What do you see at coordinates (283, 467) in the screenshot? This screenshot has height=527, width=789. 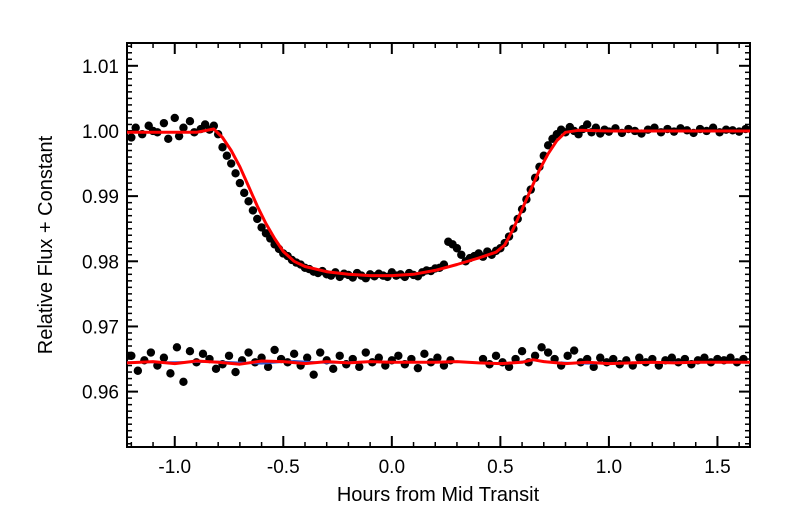 I see `x-tick-label: -0.5` at bounding box center [283, 467].